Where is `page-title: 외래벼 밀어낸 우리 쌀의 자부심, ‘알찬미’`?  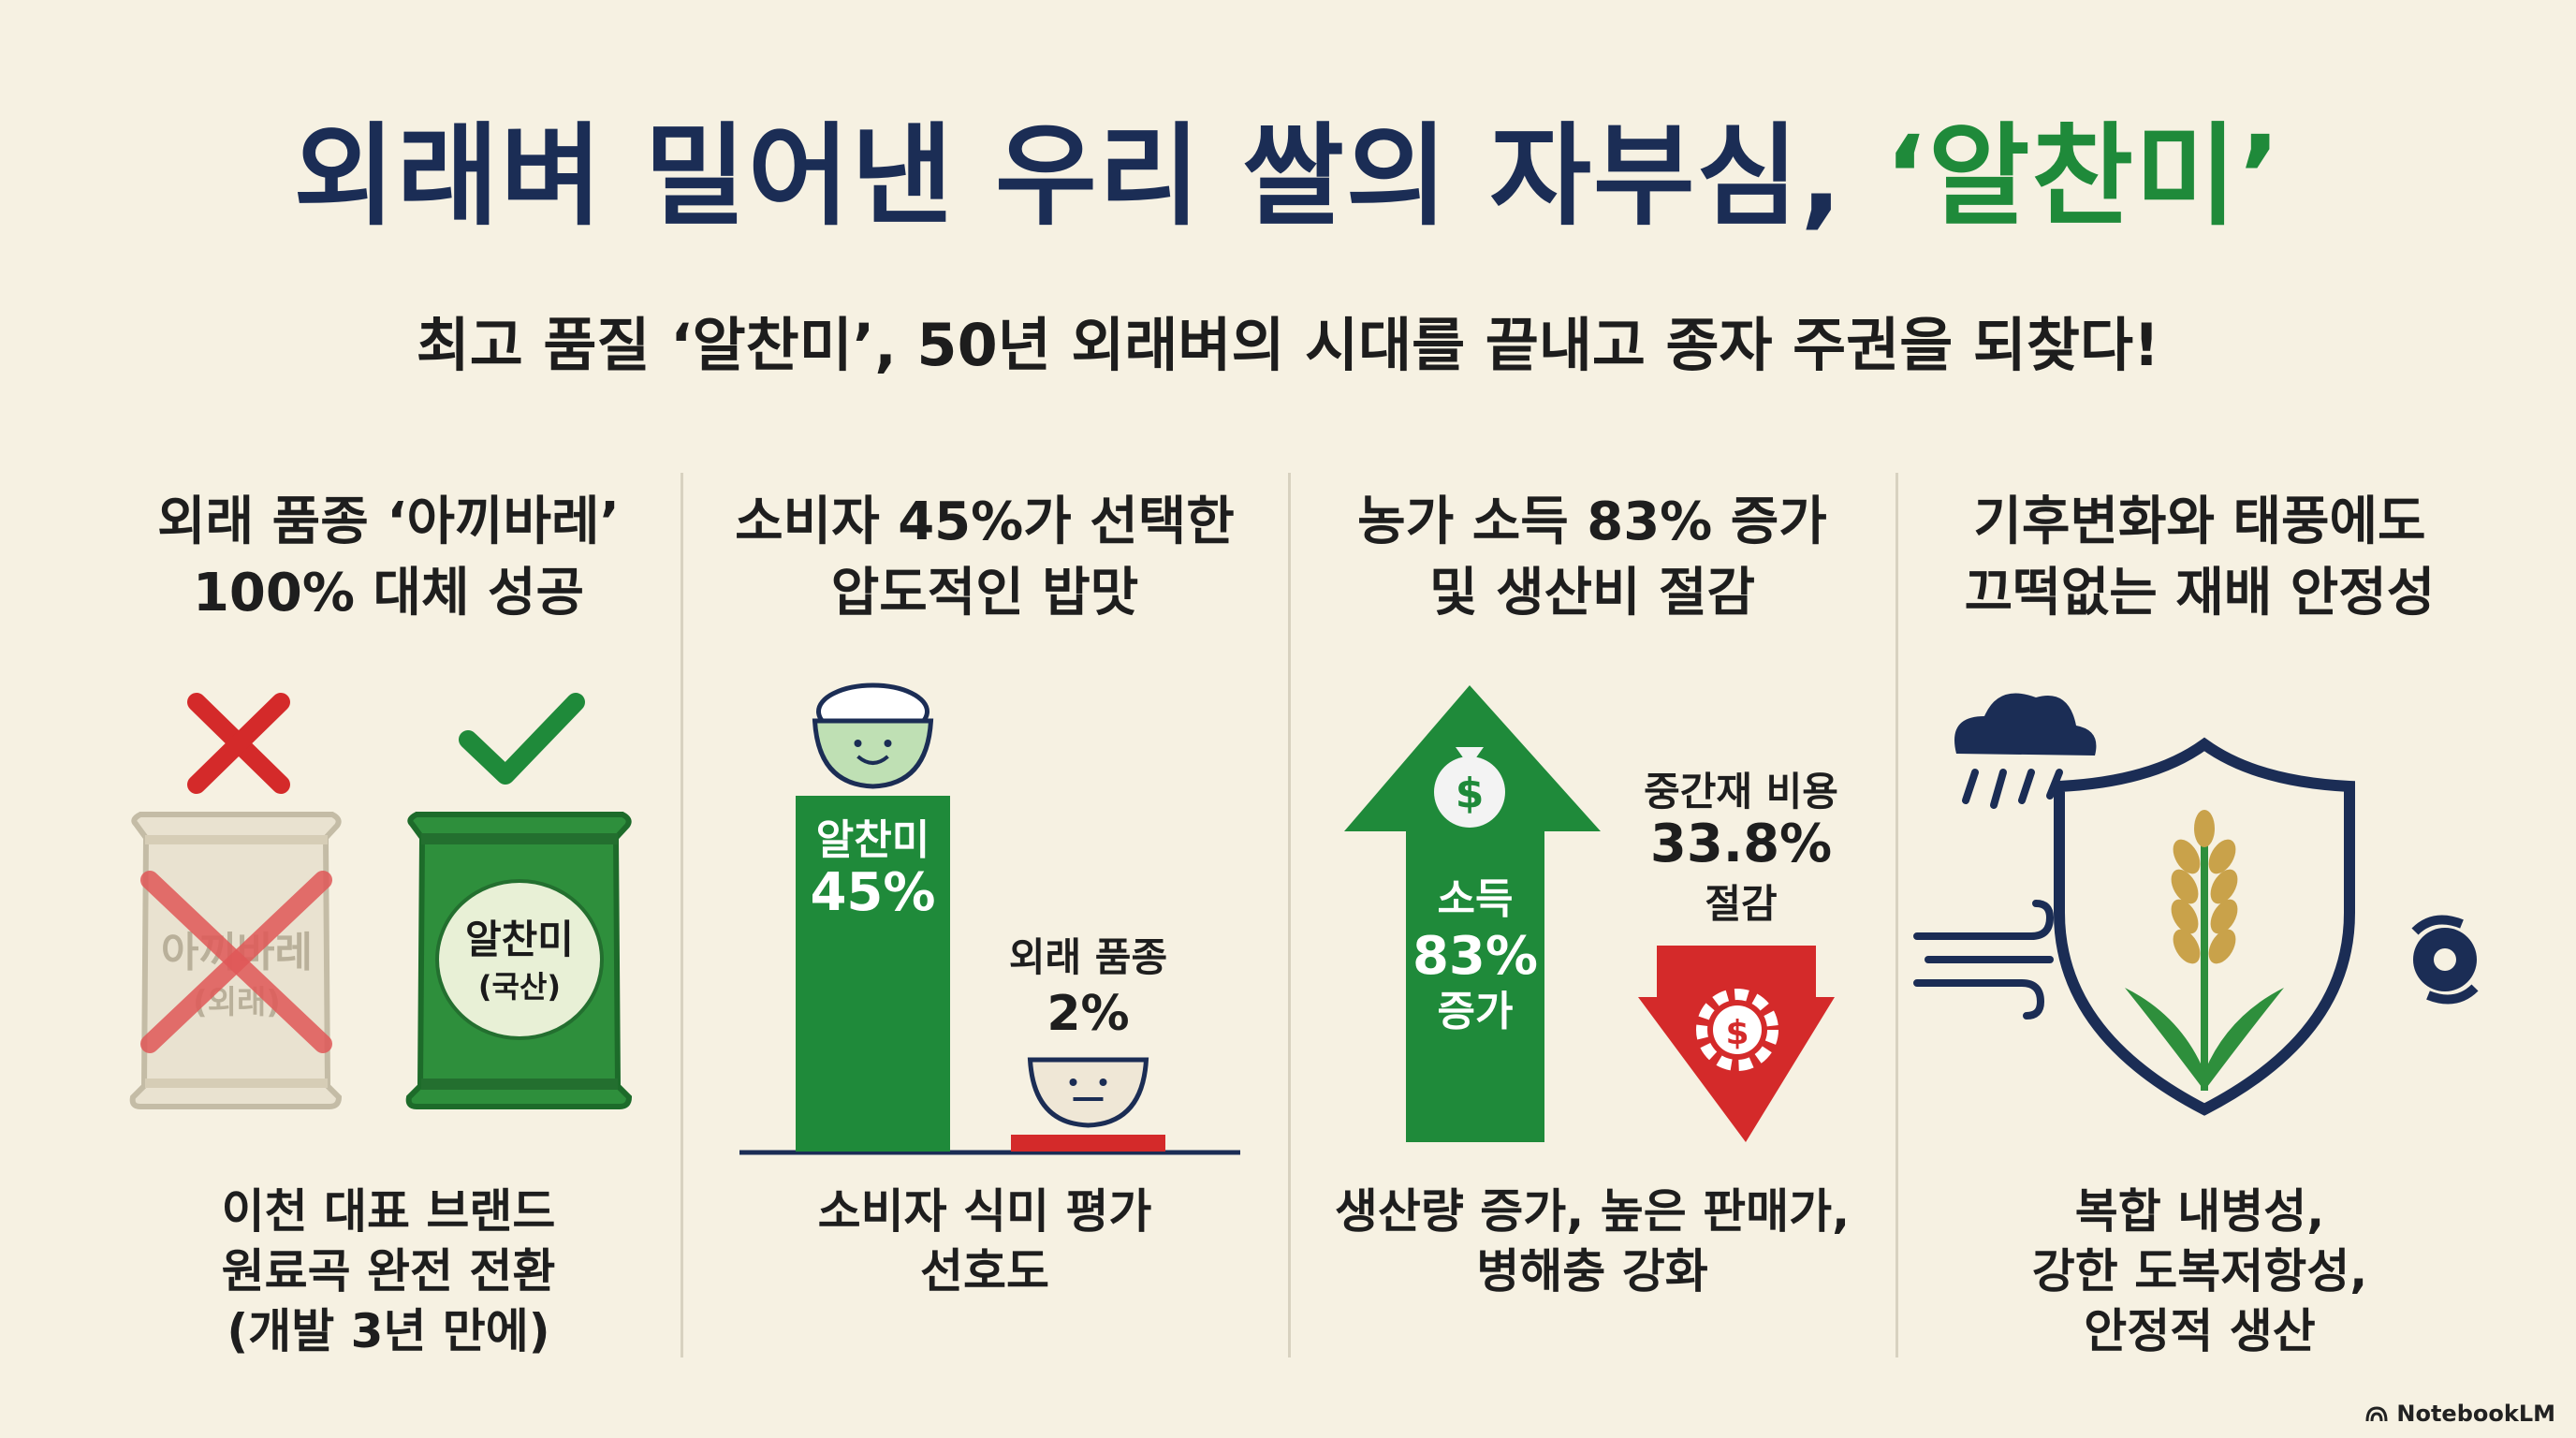 page-title: 외래벼 밀어낸 우리 쌀의 자부심, ‘알찬미’ is located at coordinates (1288, 166).